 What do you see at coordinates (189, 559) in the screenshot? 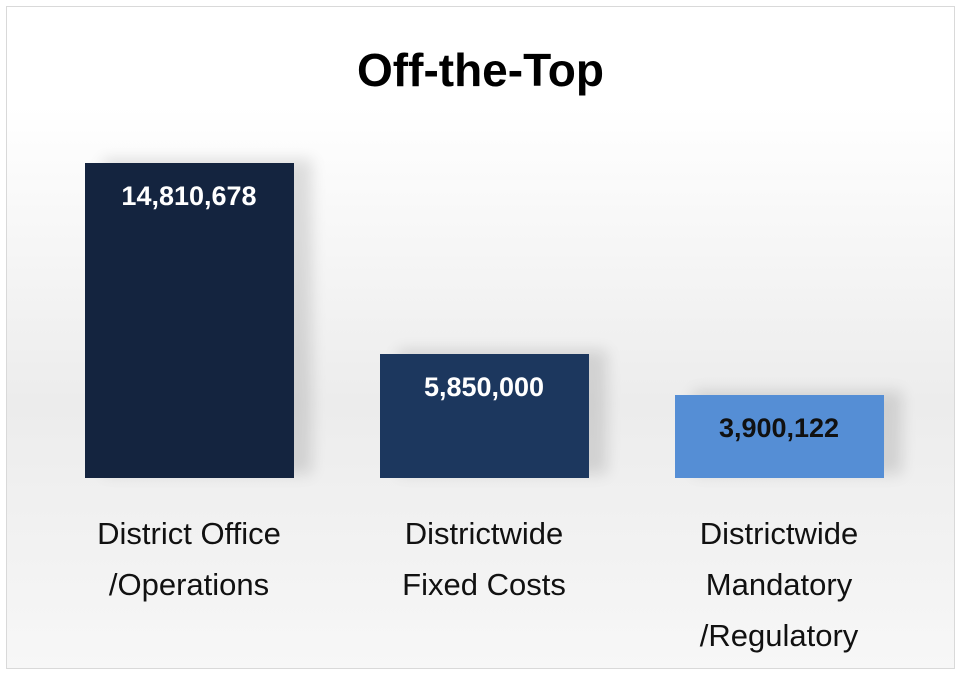
I see `x-tick-label: District Office /Operations` at bounding box center [189, 559].